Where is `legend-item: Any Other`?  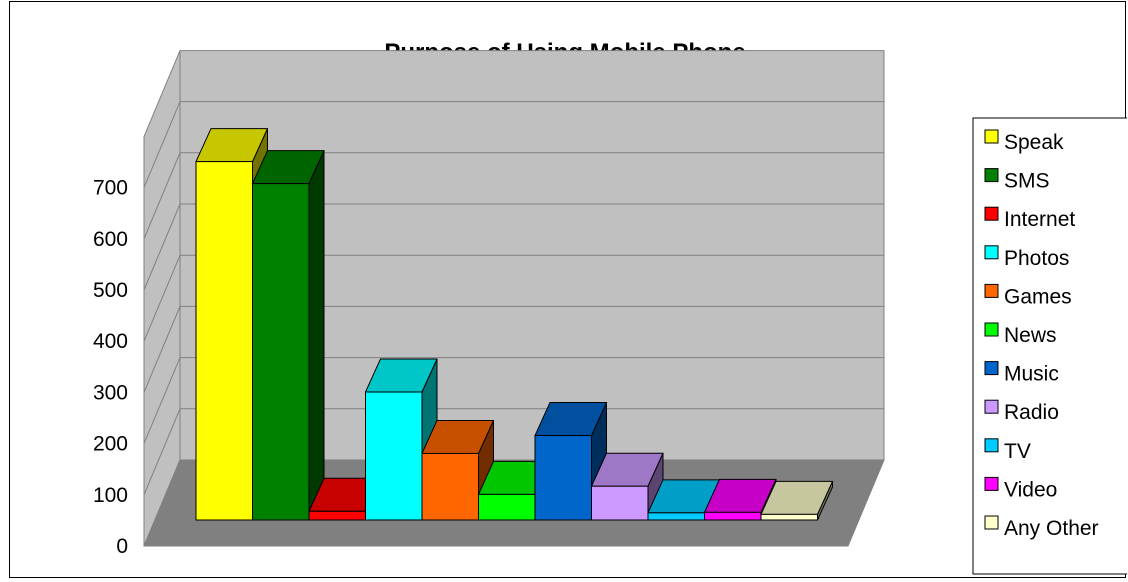 legend-item: Any Other is located at coordinates (1041, 527).